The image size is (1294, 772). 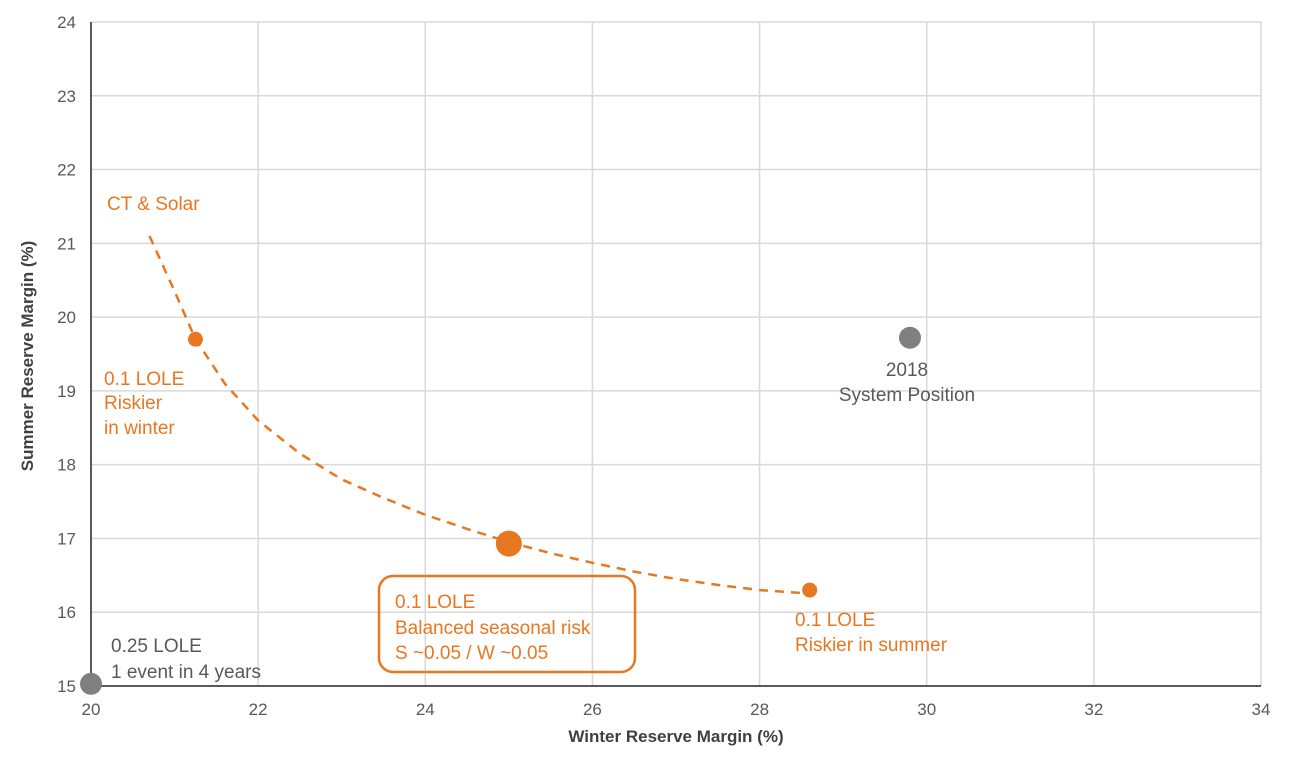 I want to click on y-tick-20: 20, so click(x=66, y=317).